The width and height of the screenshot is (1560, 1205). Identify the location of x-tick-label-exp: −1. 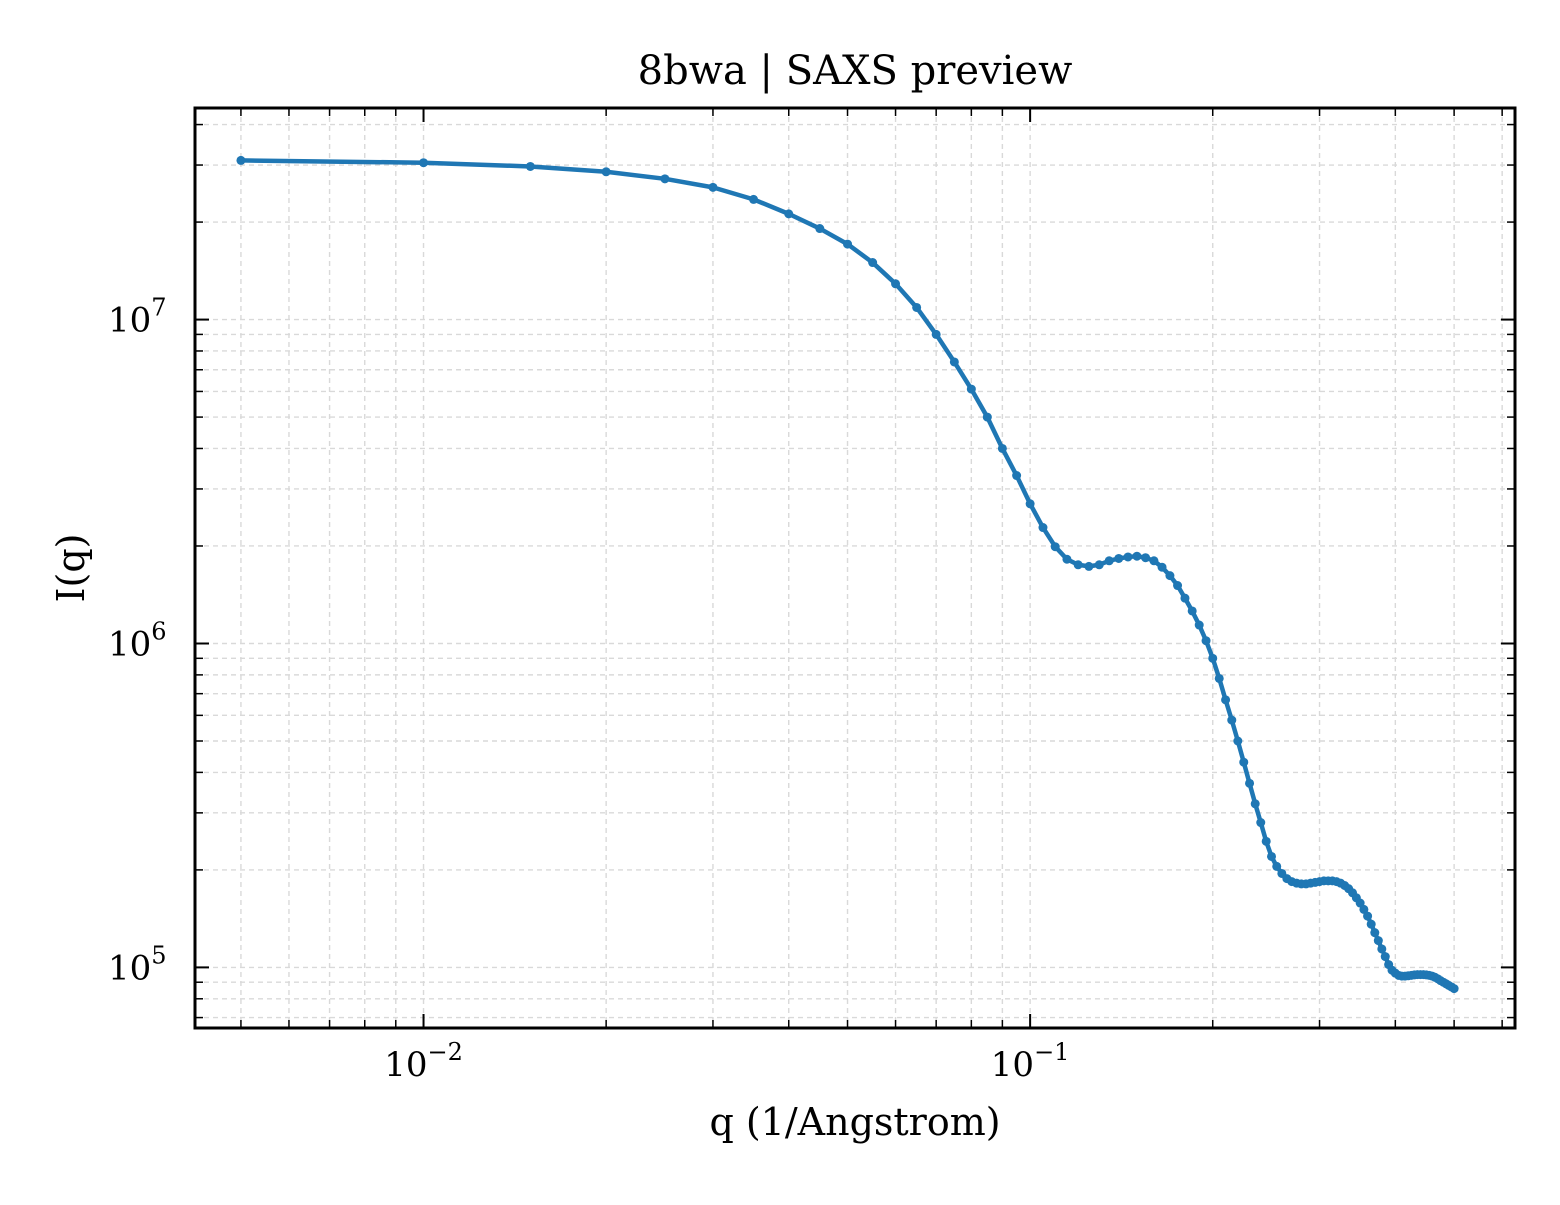
(1051, 1052).